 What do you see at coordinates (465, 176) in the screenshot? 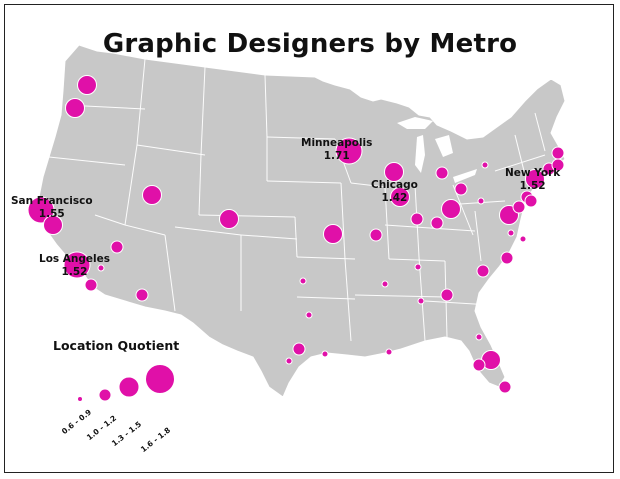
I see `lake-erie` at bounding box center [465, 176].